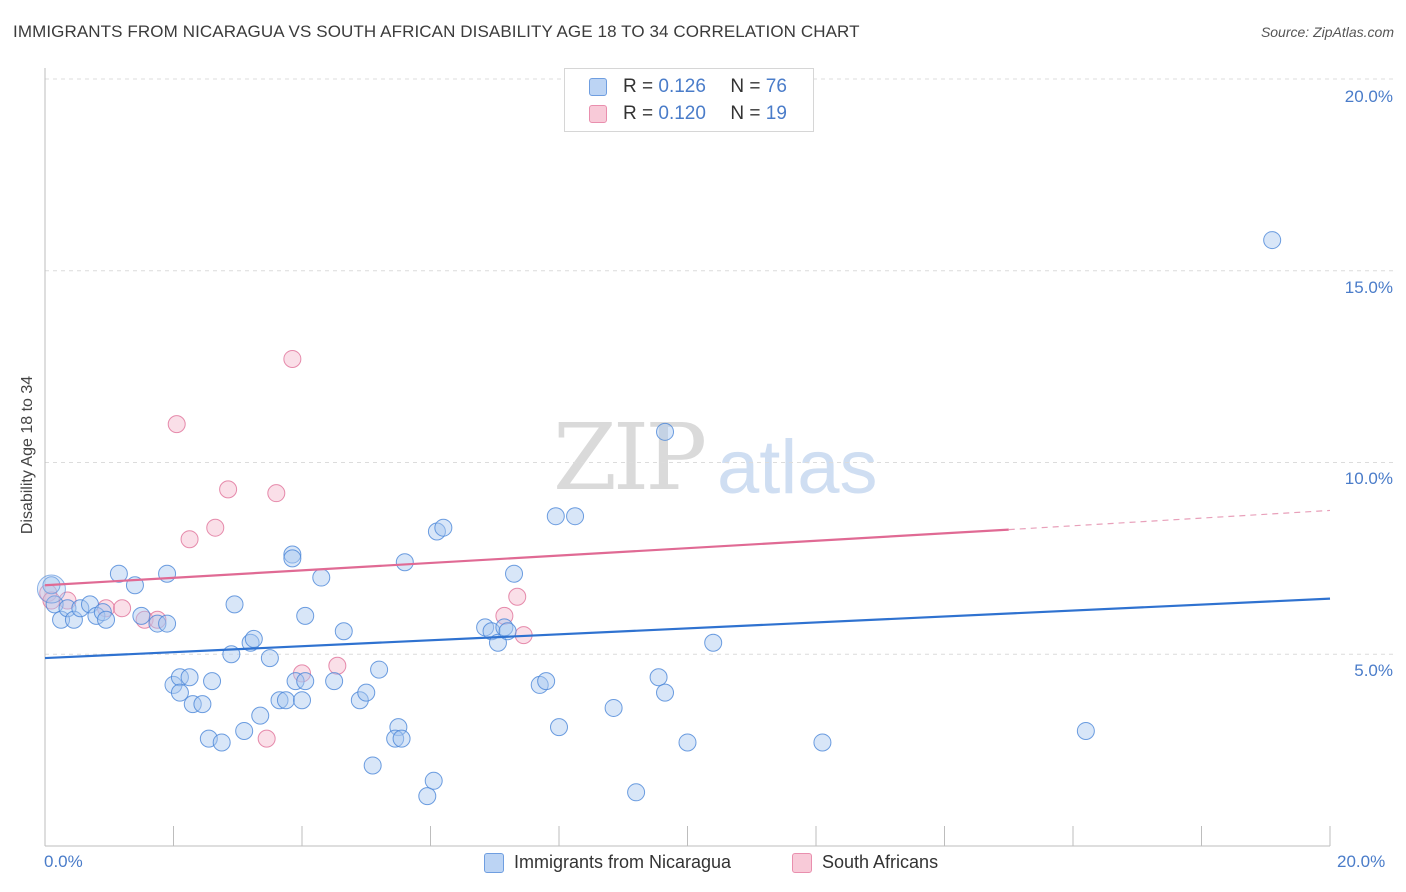  Describe the element at coordinates (623, 862) in the screenshot. I see `bottom-legend-label: Immigrants from Nicaragua` at that location.